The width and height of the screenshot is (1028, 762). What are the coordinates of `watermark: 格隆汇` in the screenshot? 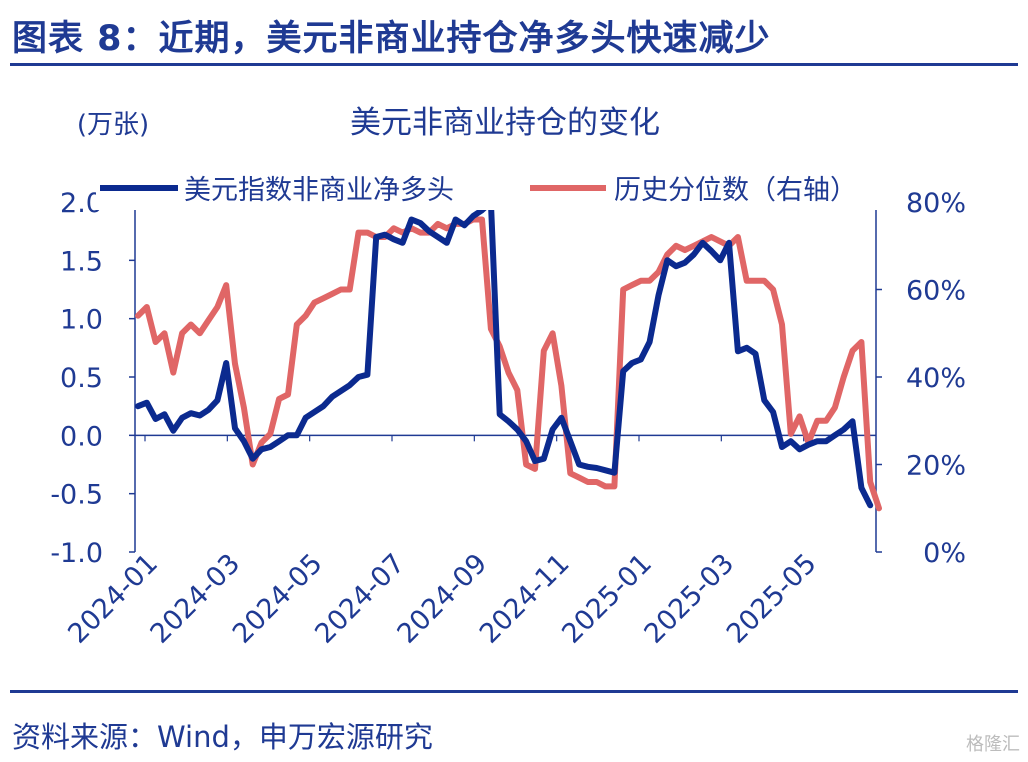 It's located at (993, 744).